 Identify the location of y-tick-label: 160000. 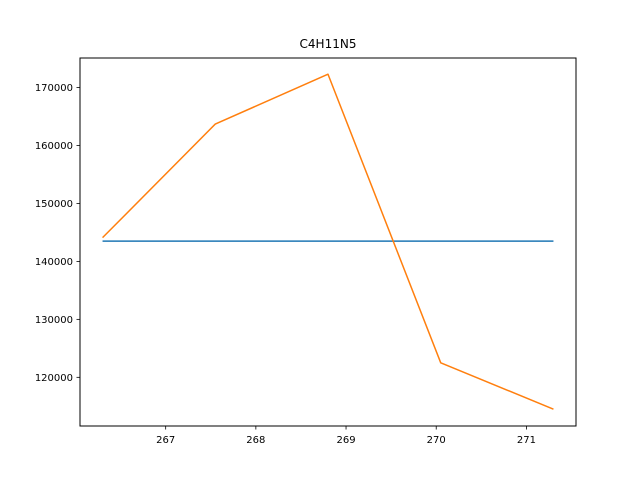
(54, 146).